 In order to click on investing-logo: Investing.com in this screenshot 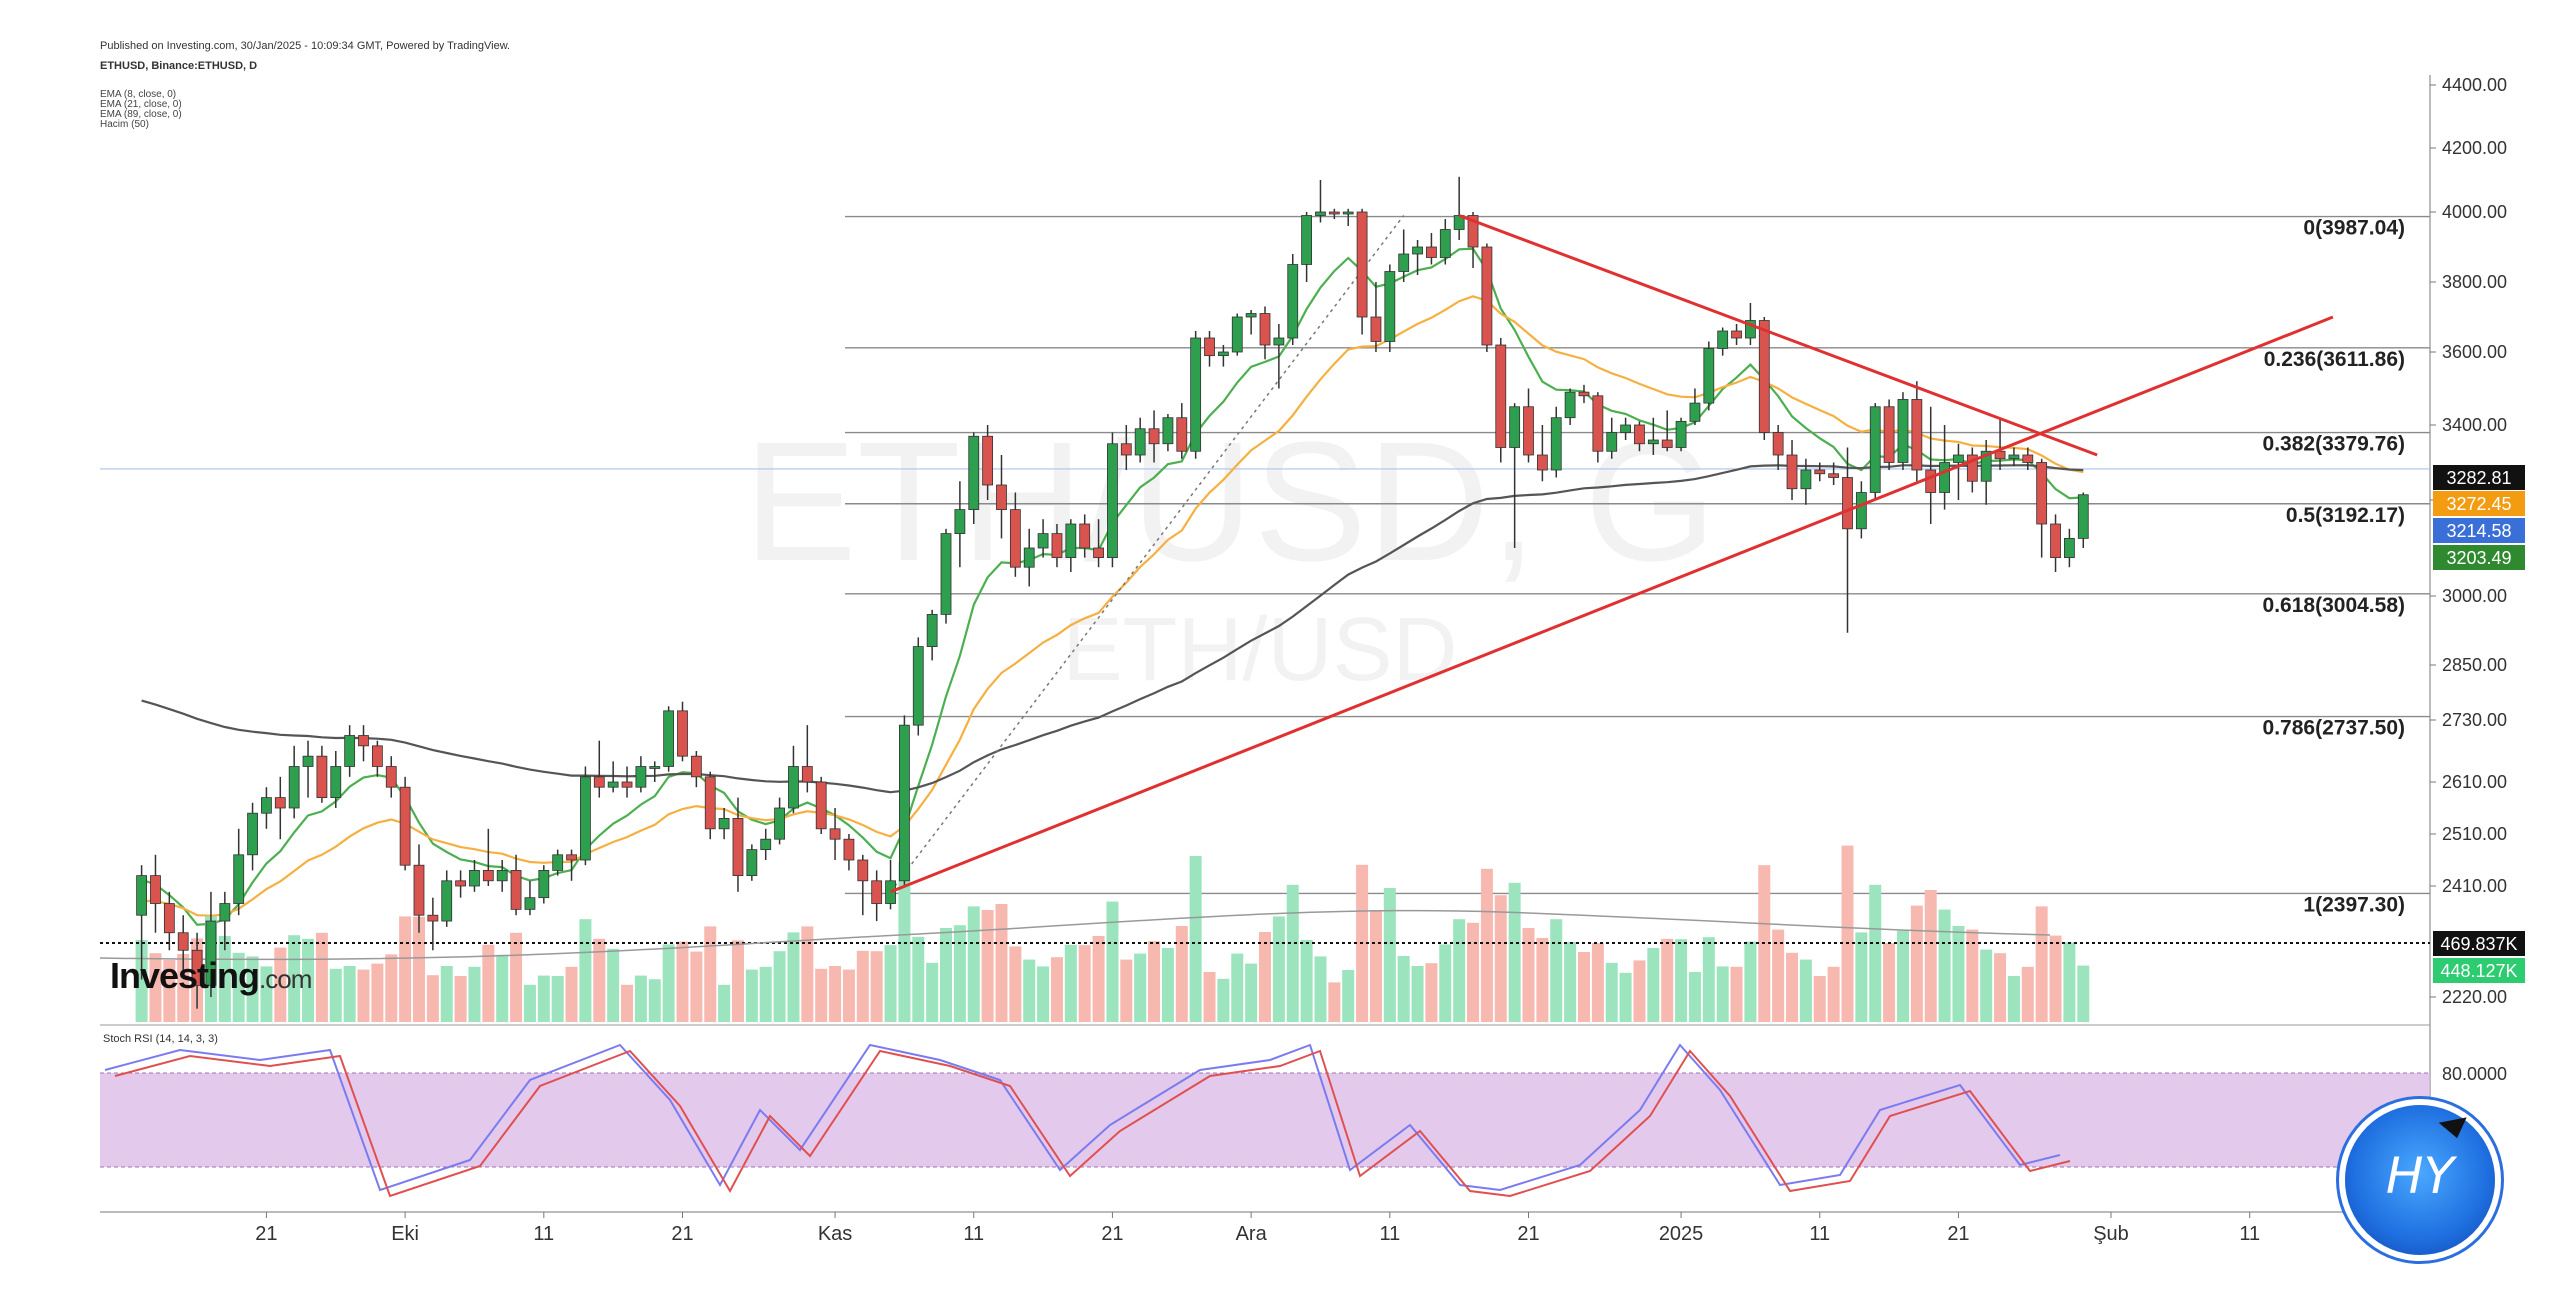, I will do `click(211, 976)`.